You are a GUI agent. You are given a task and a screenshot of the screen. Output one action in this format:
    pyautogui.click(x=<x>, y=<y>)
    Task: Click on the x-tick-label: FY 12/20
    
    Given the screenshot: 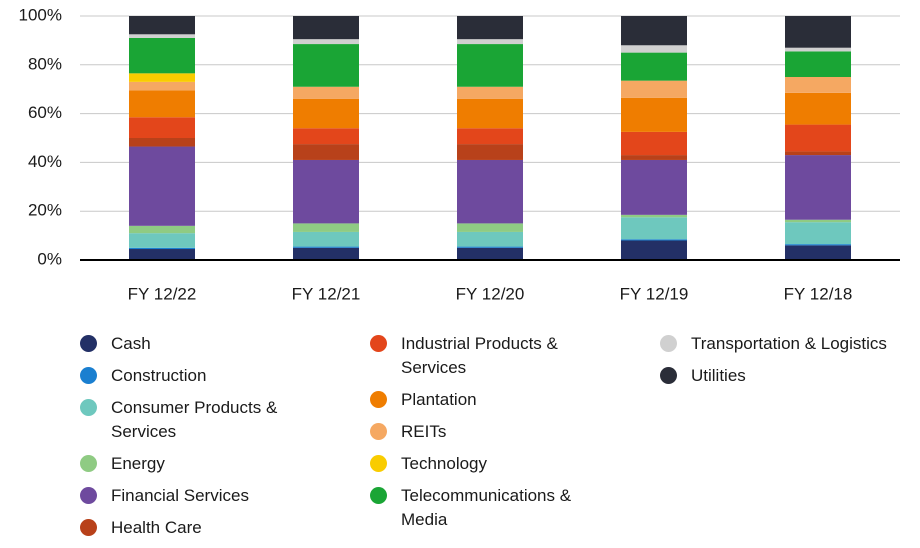 What is the action you would take?
    pyautogui.click(x=490, y=293)
    